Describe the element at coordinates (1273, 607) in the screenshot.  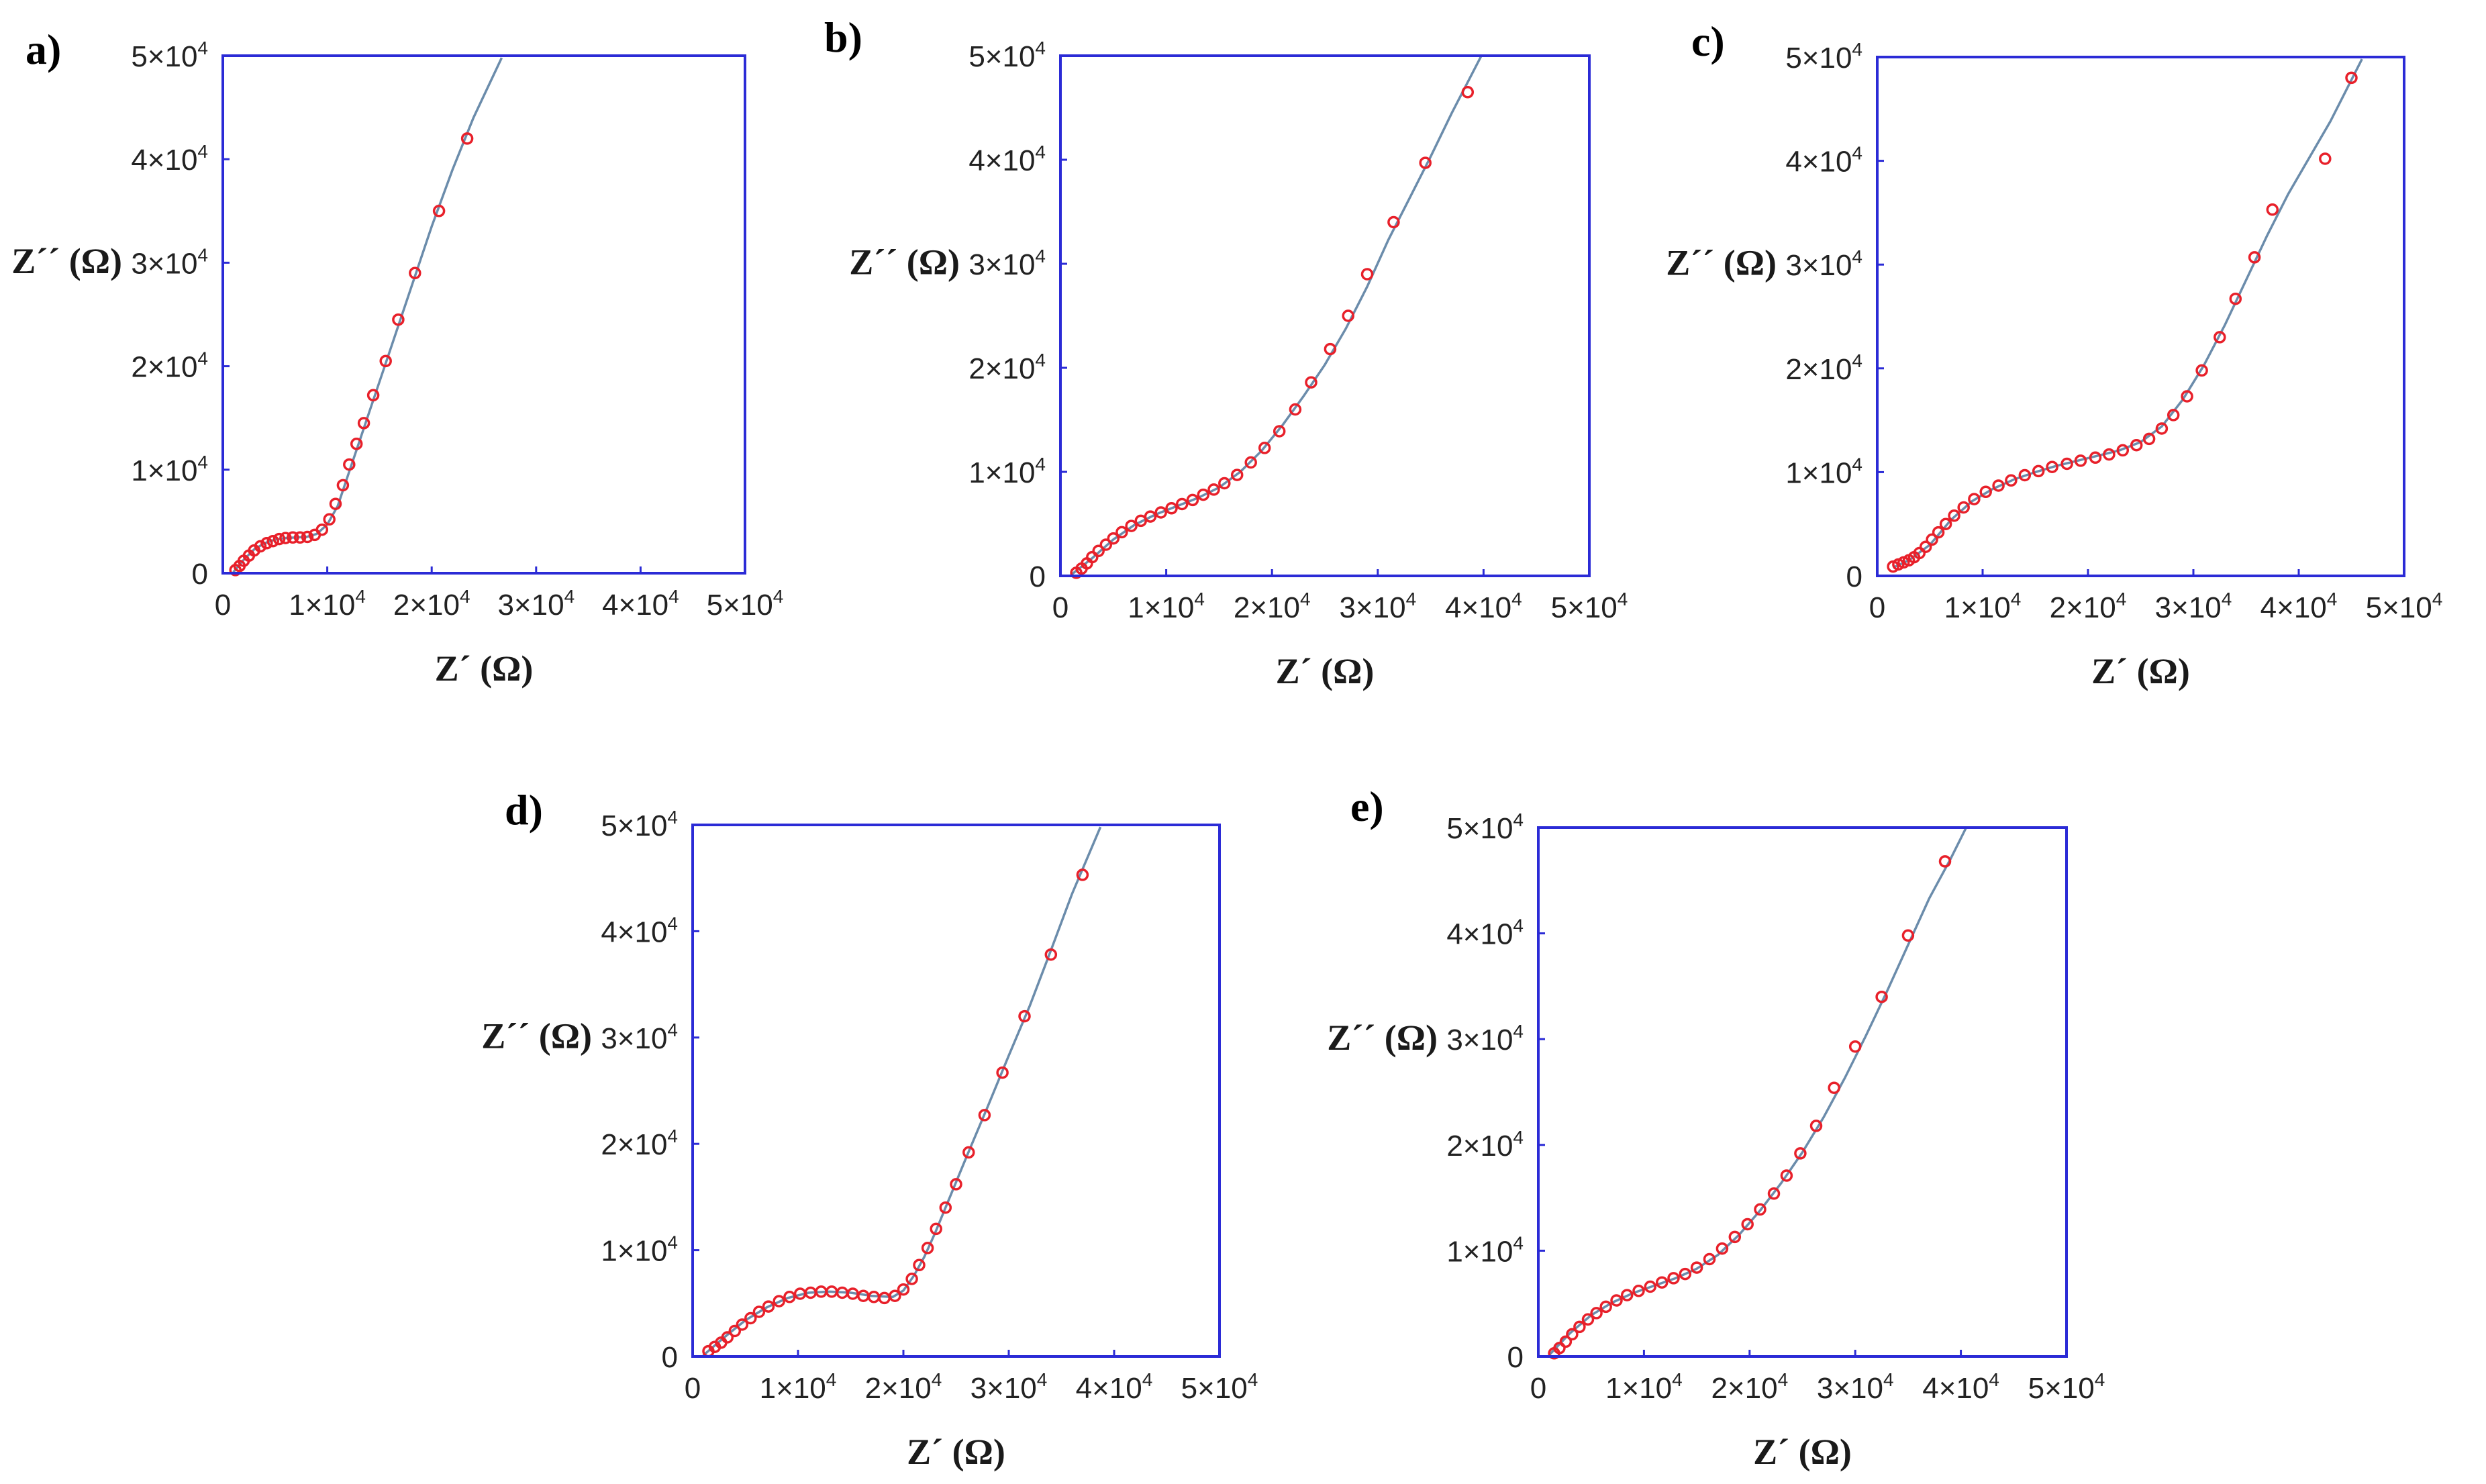
I see `x-tick-label: 2×10⁴` at that location.